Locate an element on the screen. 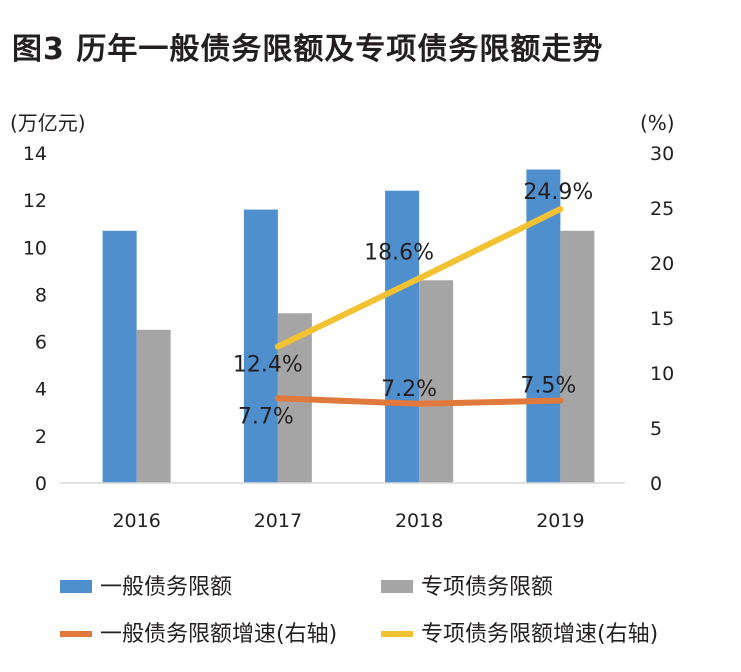 The height and width of the screenshot is (672, 741). general-growth-point-2019 is located at coordinates (560, 400).